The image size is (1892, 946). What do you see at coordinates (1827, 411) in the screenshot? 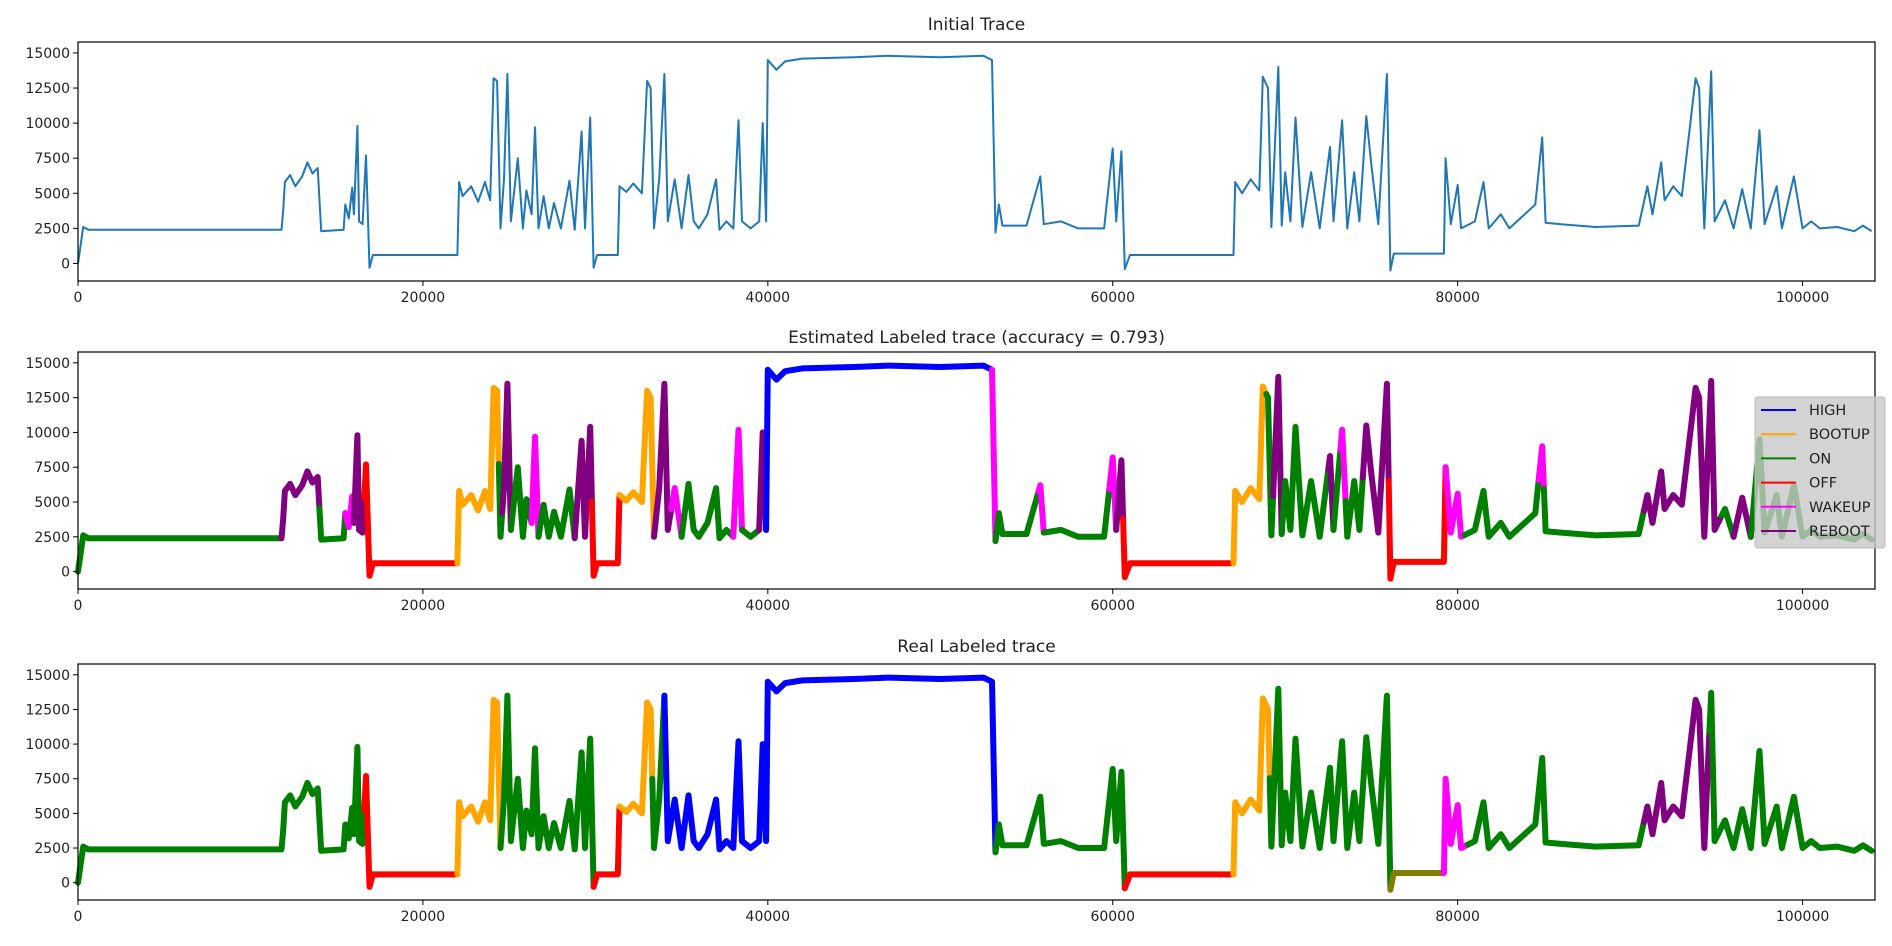
I see `legend-label-high: HIGH` at bounding box center [1827, 411].